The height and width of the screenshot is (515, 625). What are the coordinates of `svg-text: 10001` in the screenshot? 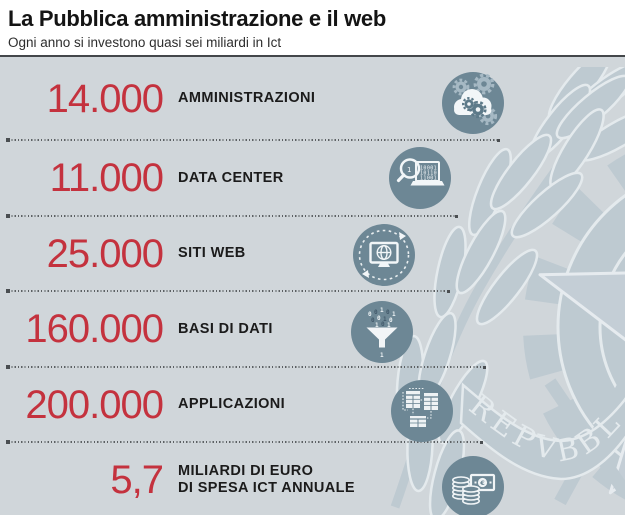 It's located at (428, 169).